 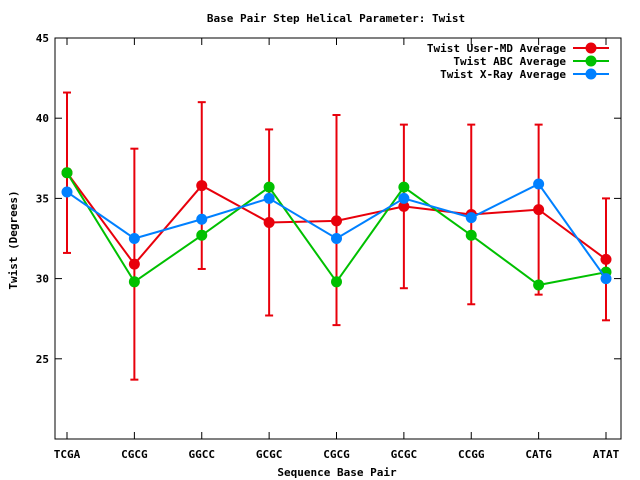 I want to click on y-tick-label: 40, so click(x=42, y=118).